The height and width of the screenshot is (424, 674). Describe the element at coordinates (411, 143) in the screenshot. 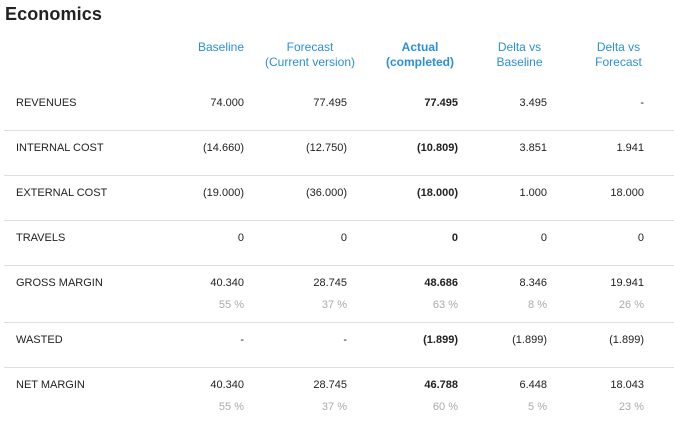

I see `cell-actual: (10.809)` at that location.